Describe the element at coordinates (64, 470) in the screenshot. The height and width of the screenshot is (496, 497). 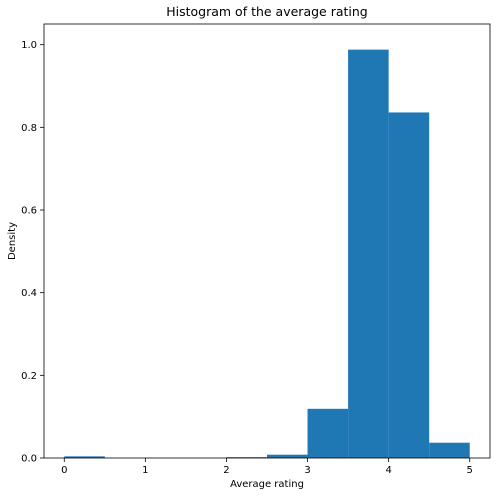
I see `x-tick-label: 0` at that location.